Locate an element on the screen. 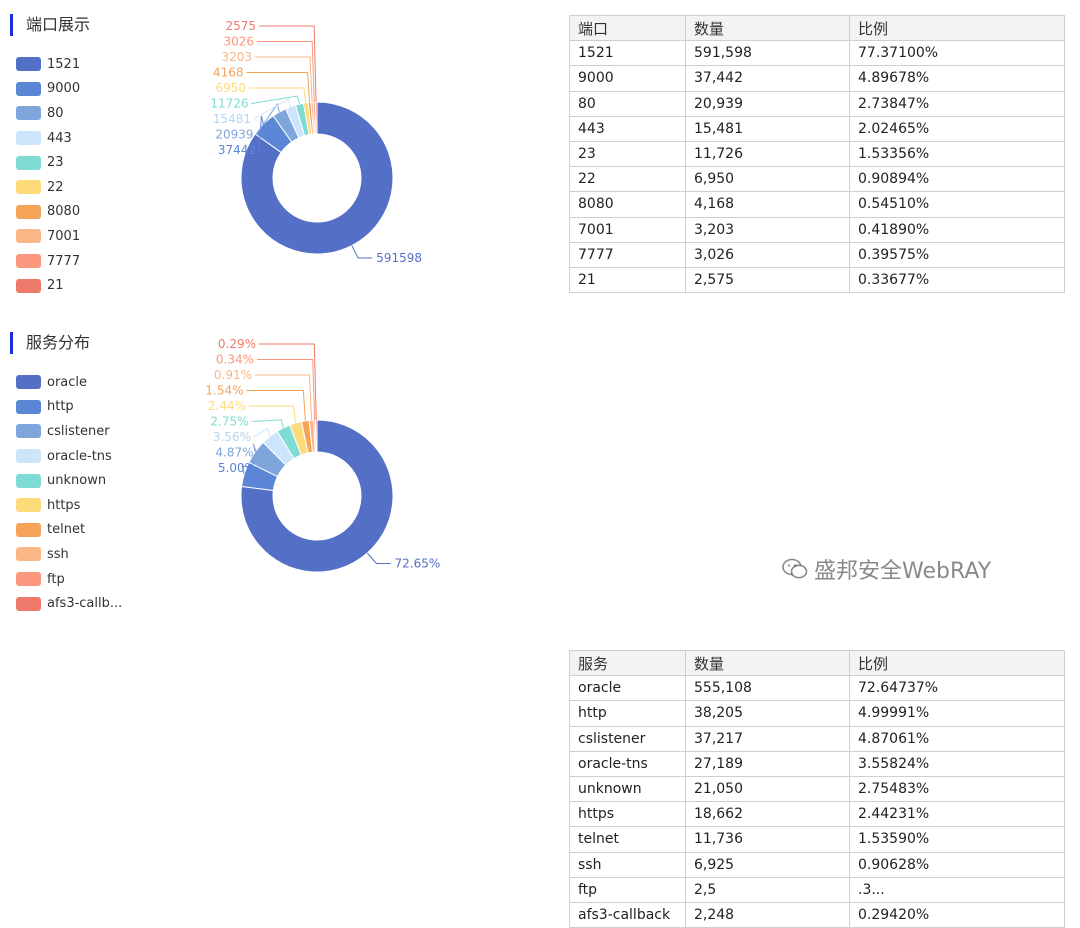 The height and width of the screenshot is (928, 1080). table-cell: 0.90628% is located at coordinates (957, 864).